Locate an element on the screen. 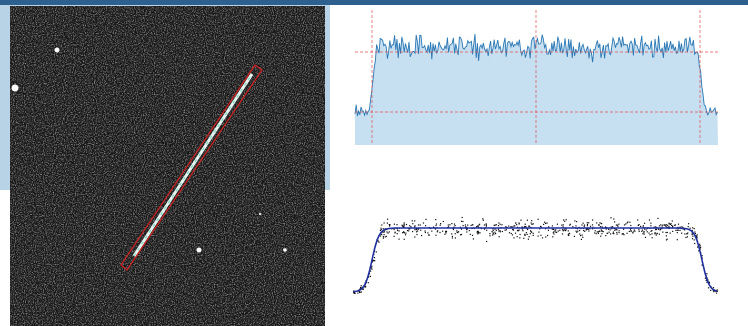 The height and width of the screenshot is (326, 748). star is located at coordinates (285, 250).